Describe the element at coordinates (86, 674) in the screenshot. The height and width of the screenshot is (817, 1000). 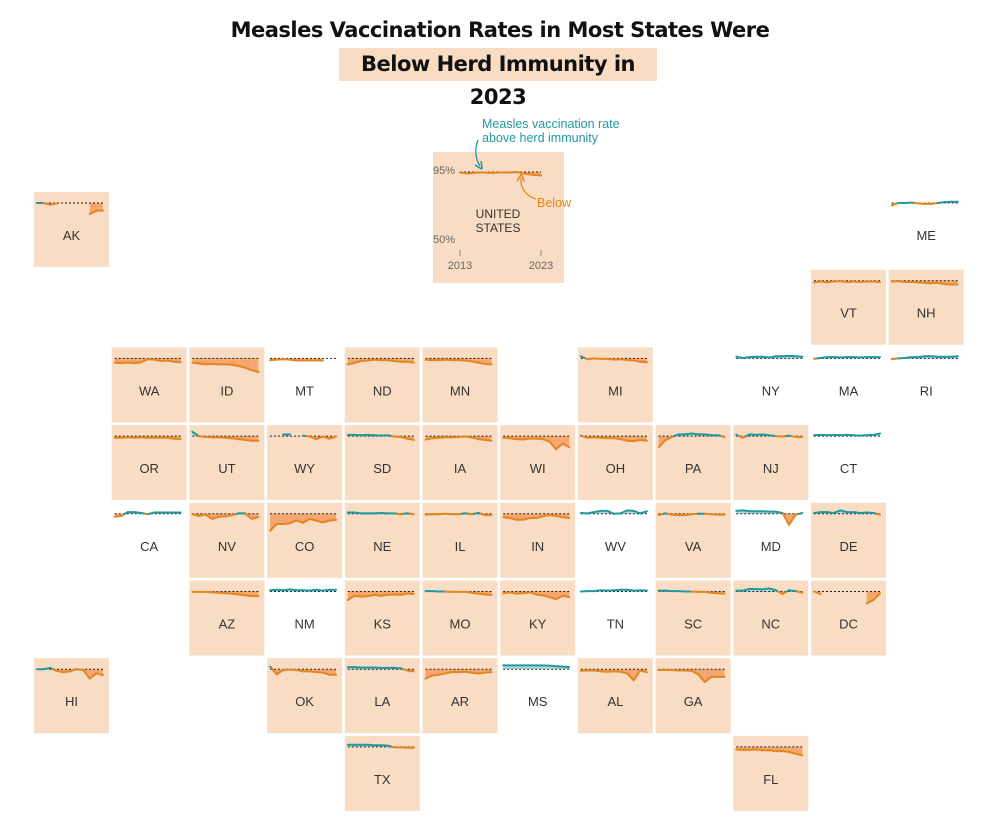
I see `state-series-hi-line-segment` at that location.